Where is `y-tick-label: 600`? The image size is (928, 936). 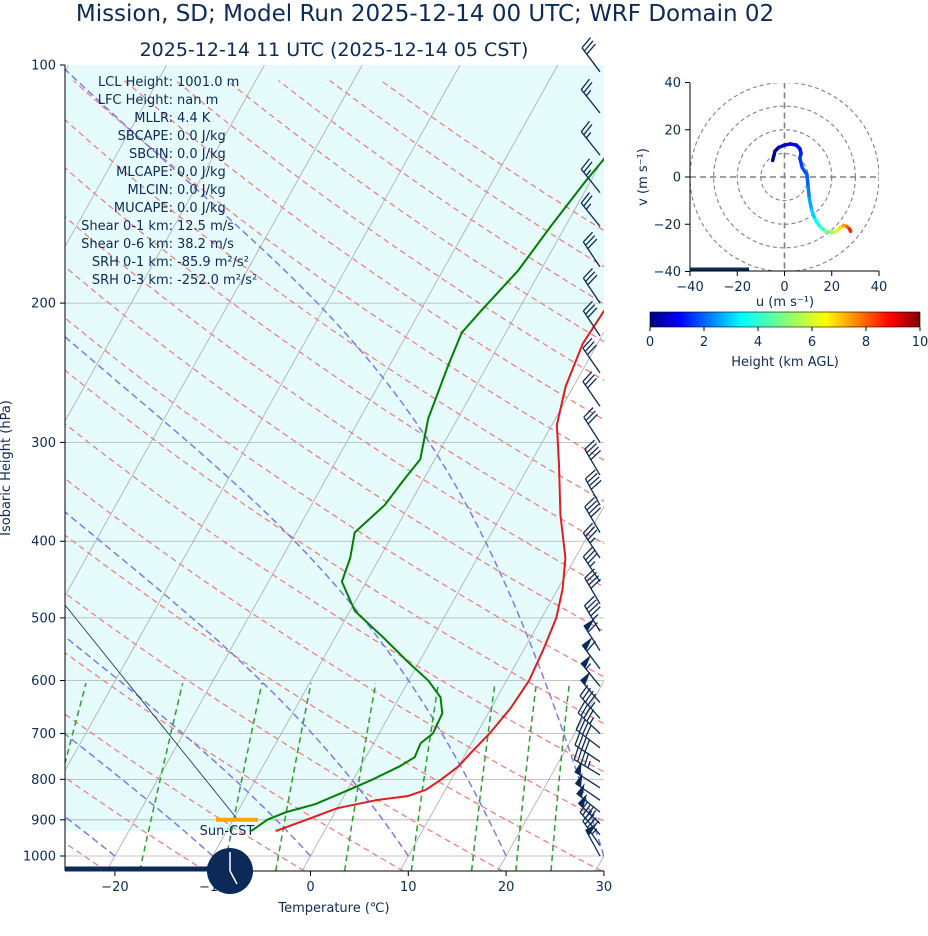 y-tick-label: 600 is located at coordinates (43, 681).